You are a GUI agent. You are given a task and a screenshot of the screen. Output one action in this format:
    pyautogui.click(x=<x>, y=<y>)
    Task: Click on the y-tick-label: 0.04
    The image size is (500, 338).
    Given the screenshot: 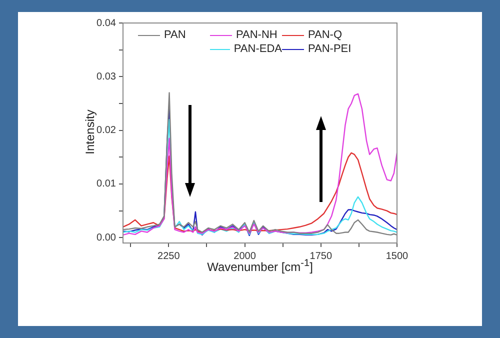 What is the action you would take?
    pyautogui.click(x=106, y=23)
    